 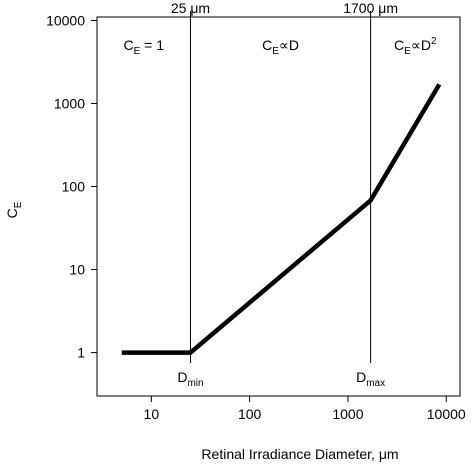 I want to click on vertical-marker-label: 25 μm, so click(x=190, y=8).